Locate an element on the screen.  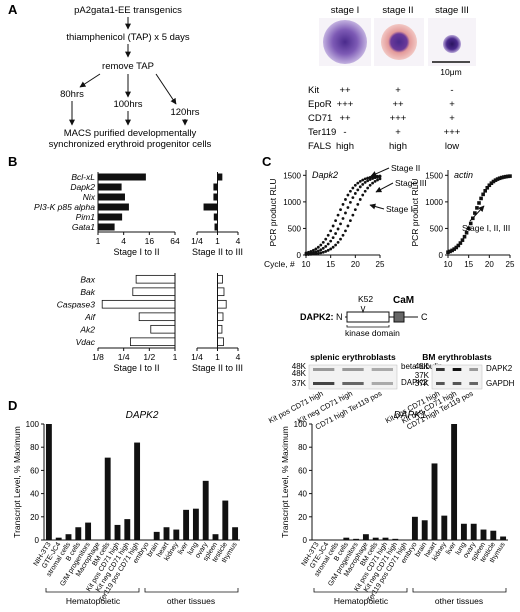
marker-name: Kit is located at coordinates (313, 90).